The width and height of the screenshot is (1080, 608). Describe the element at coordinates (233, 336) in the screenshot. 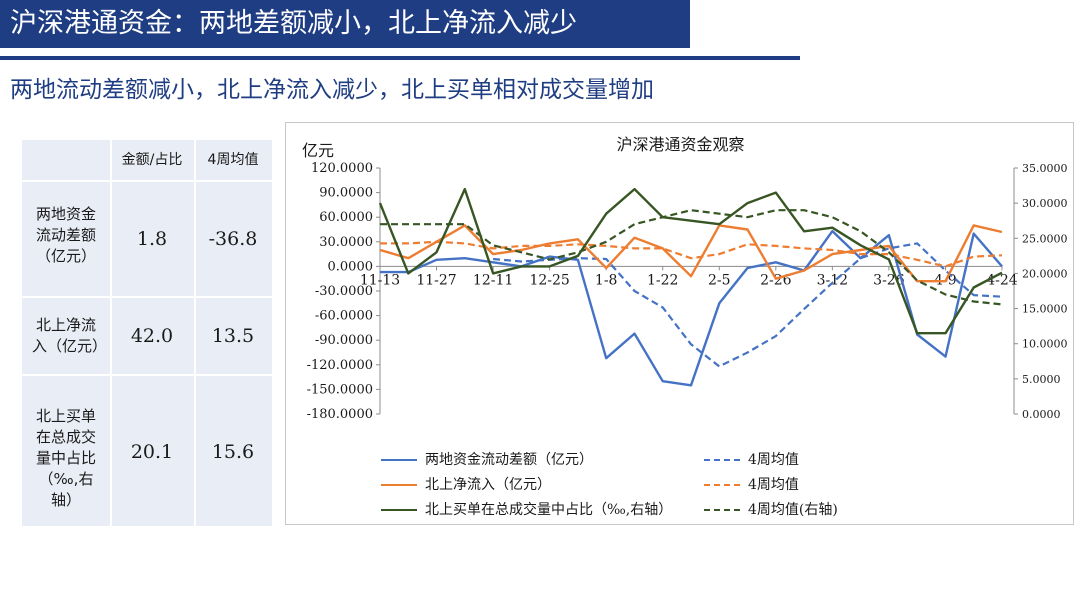

I see `row-avg: 13.5` at that location.